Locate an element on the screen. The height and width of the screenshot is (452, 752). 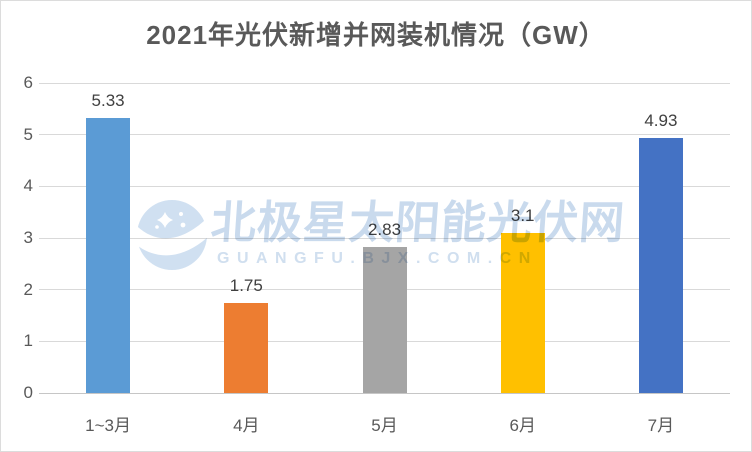
gridline-y4 is located at coordinates (384, 186).